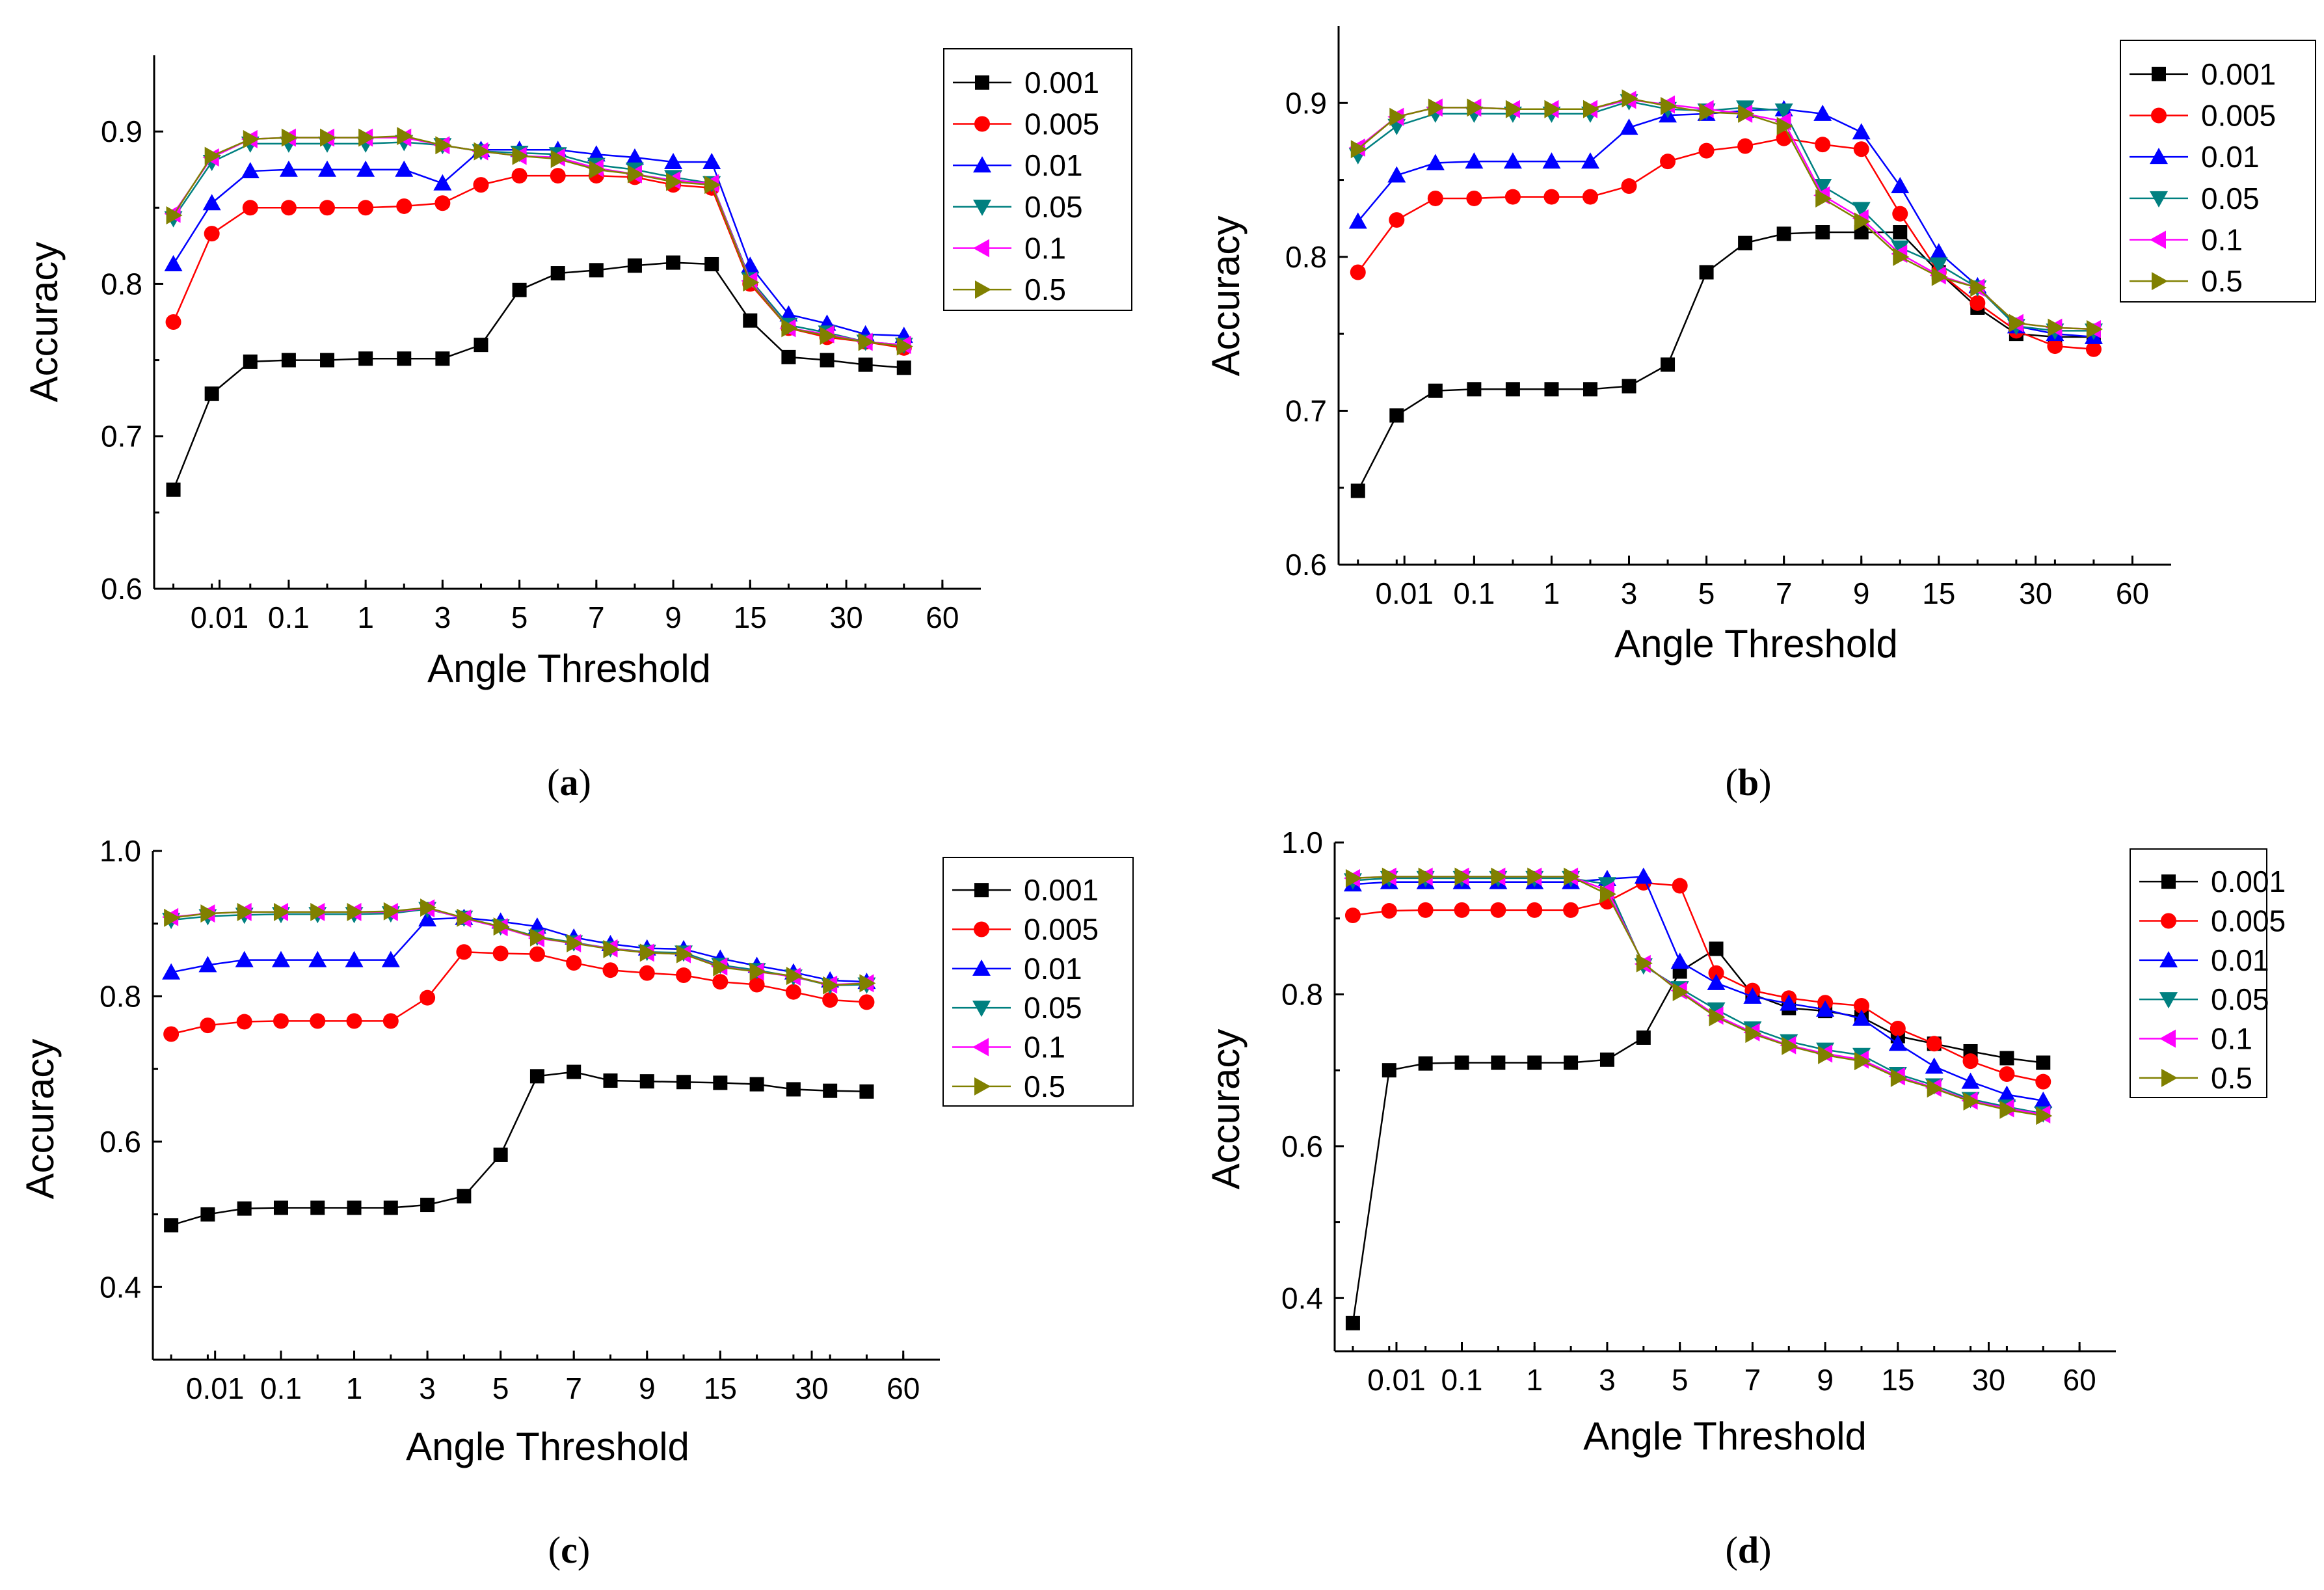 This screenshot has height=1590, width=2324. Describe the element at coordinates (427, 1388) in the screenshot. I see `x-tick-label: 3` at that location.